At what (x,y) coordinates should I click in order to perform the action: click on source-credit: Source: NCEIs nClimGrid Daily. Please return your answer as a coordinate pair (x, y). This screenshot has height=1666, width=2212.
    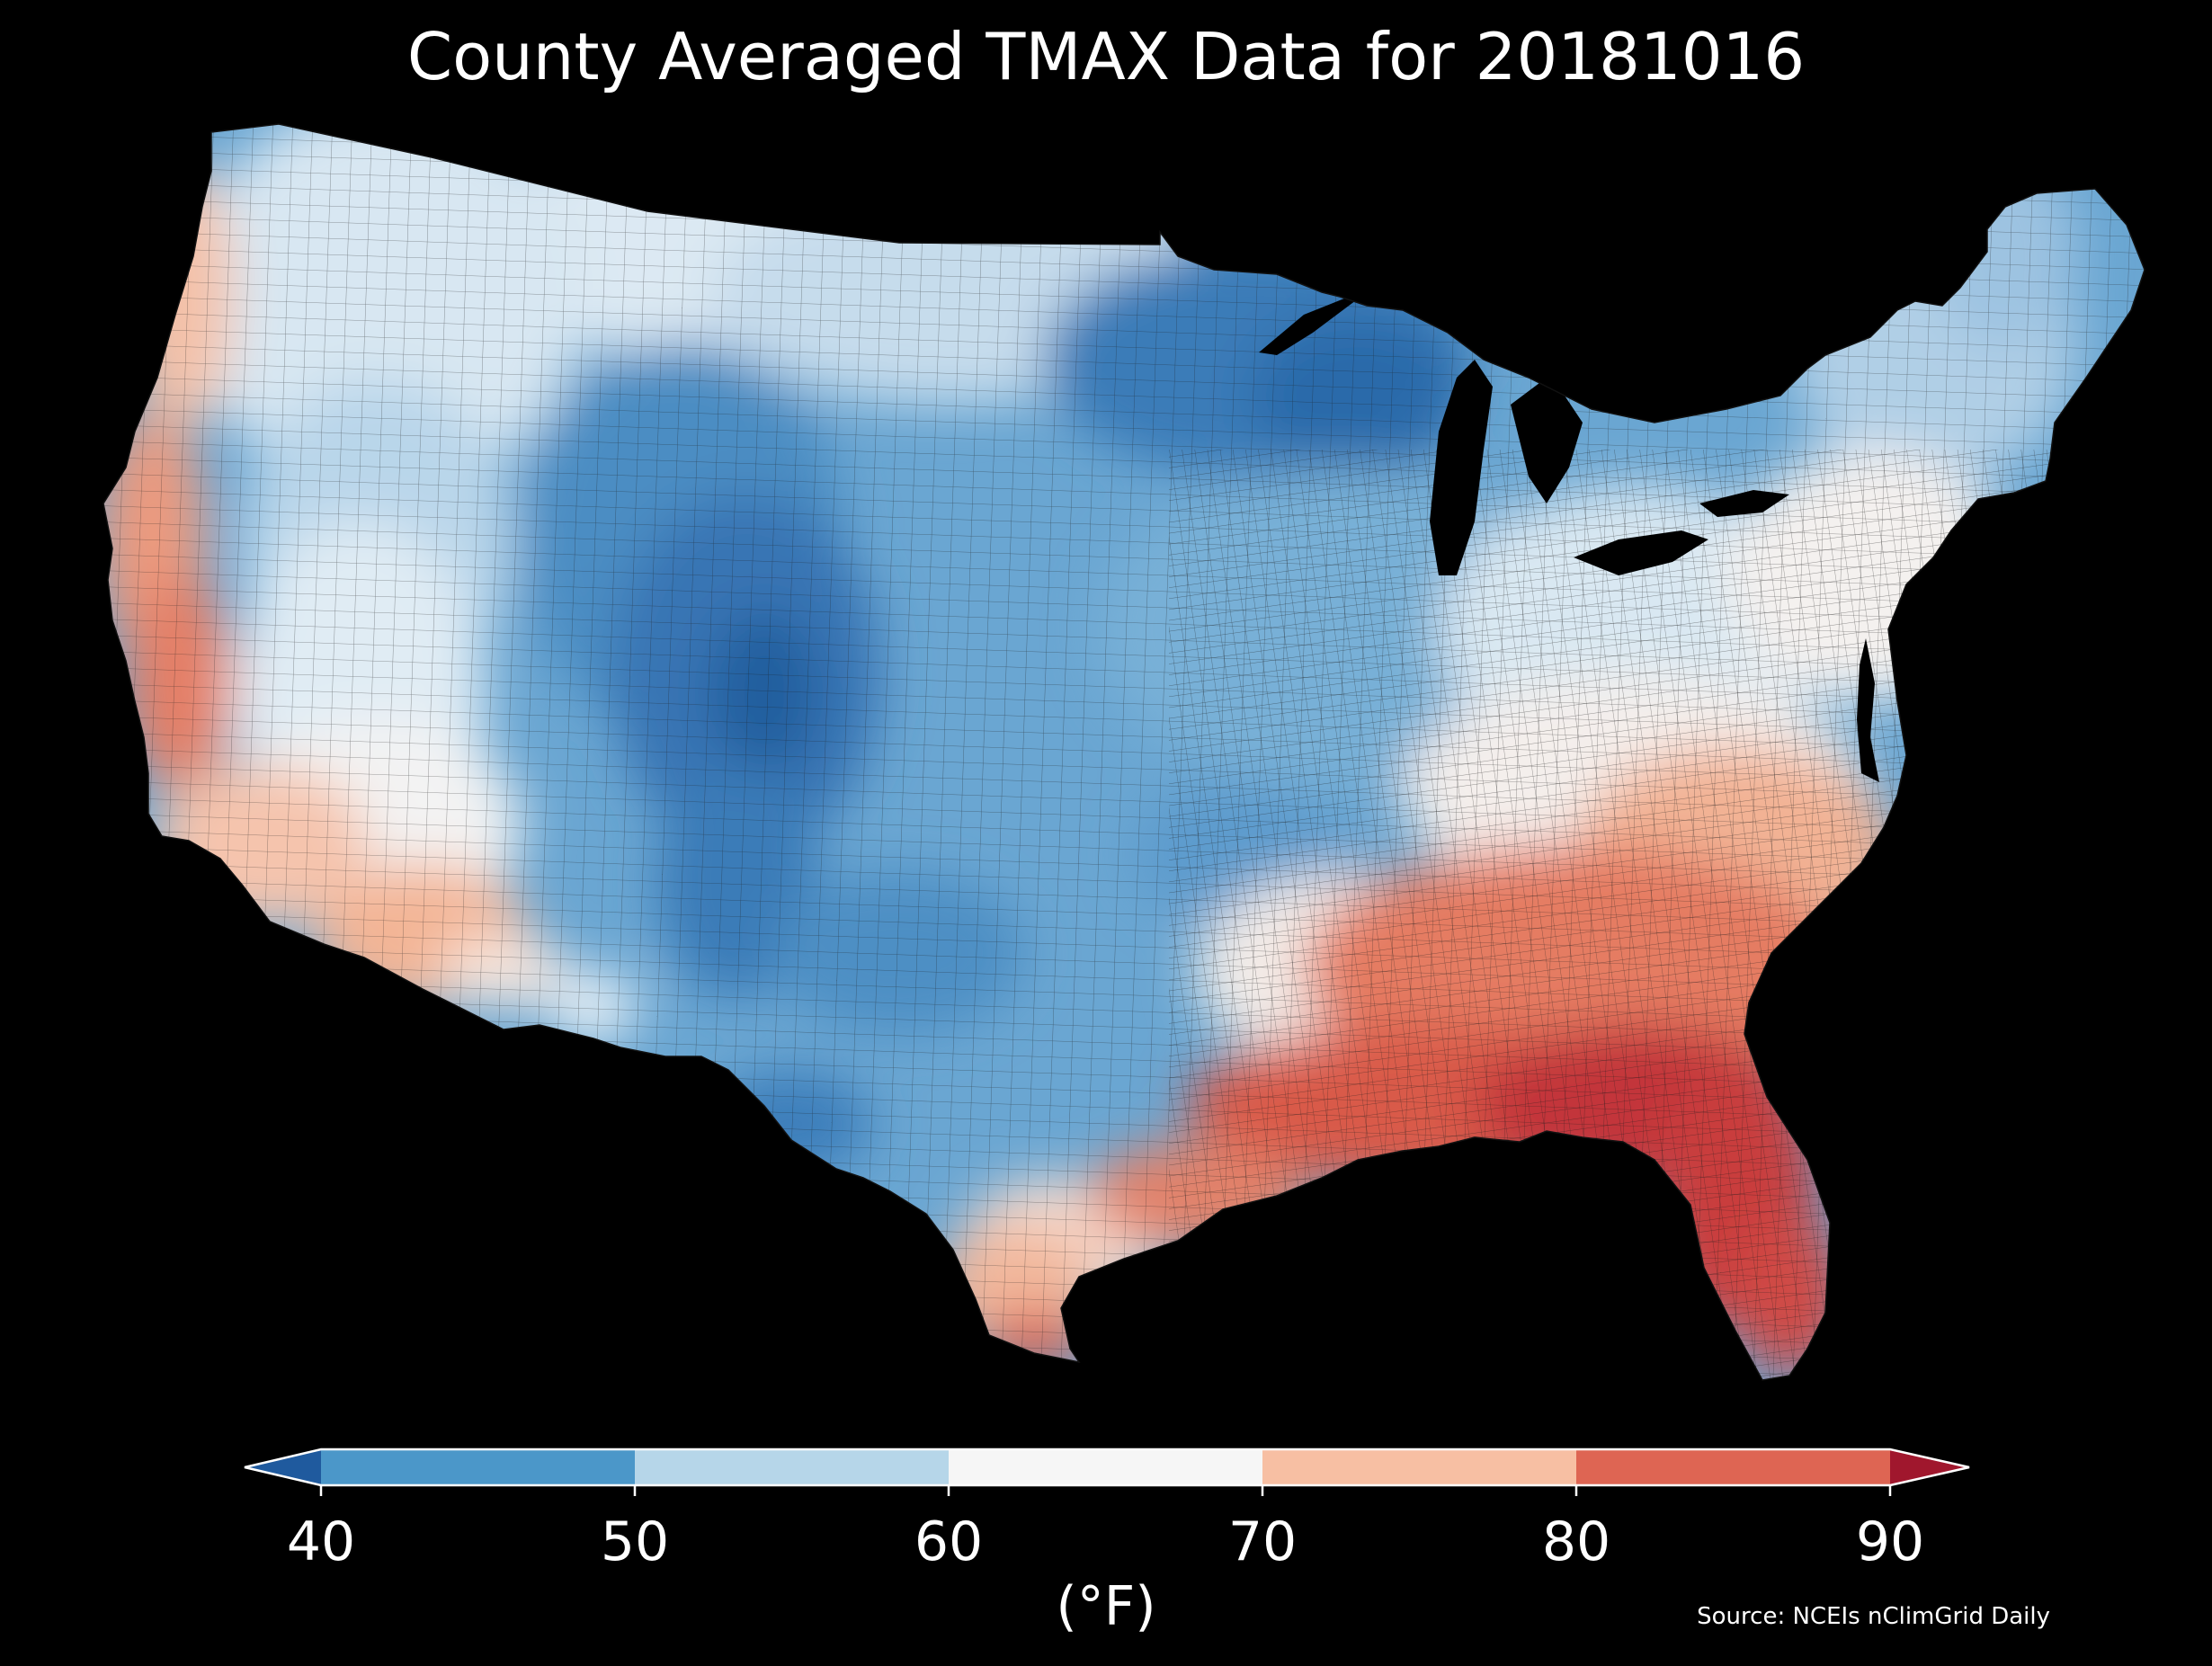
    Looking at the image, I should click on (1873, 1617).